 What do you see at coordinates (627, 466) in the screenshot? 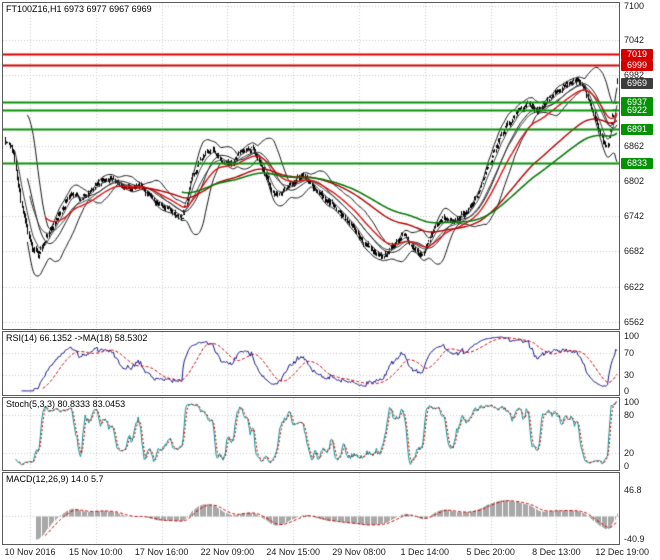
I see `stochastic-tick-label: 0` at bounding box center [627, 466].